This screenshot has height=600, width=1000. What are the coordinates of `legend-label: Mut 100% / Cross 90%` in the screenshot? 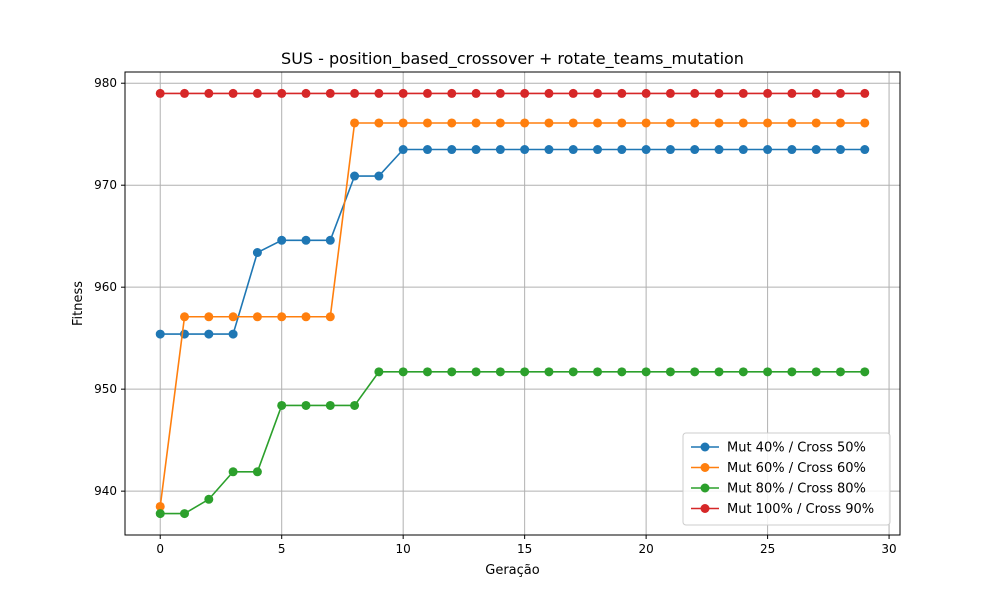 It's located at (800, 509).